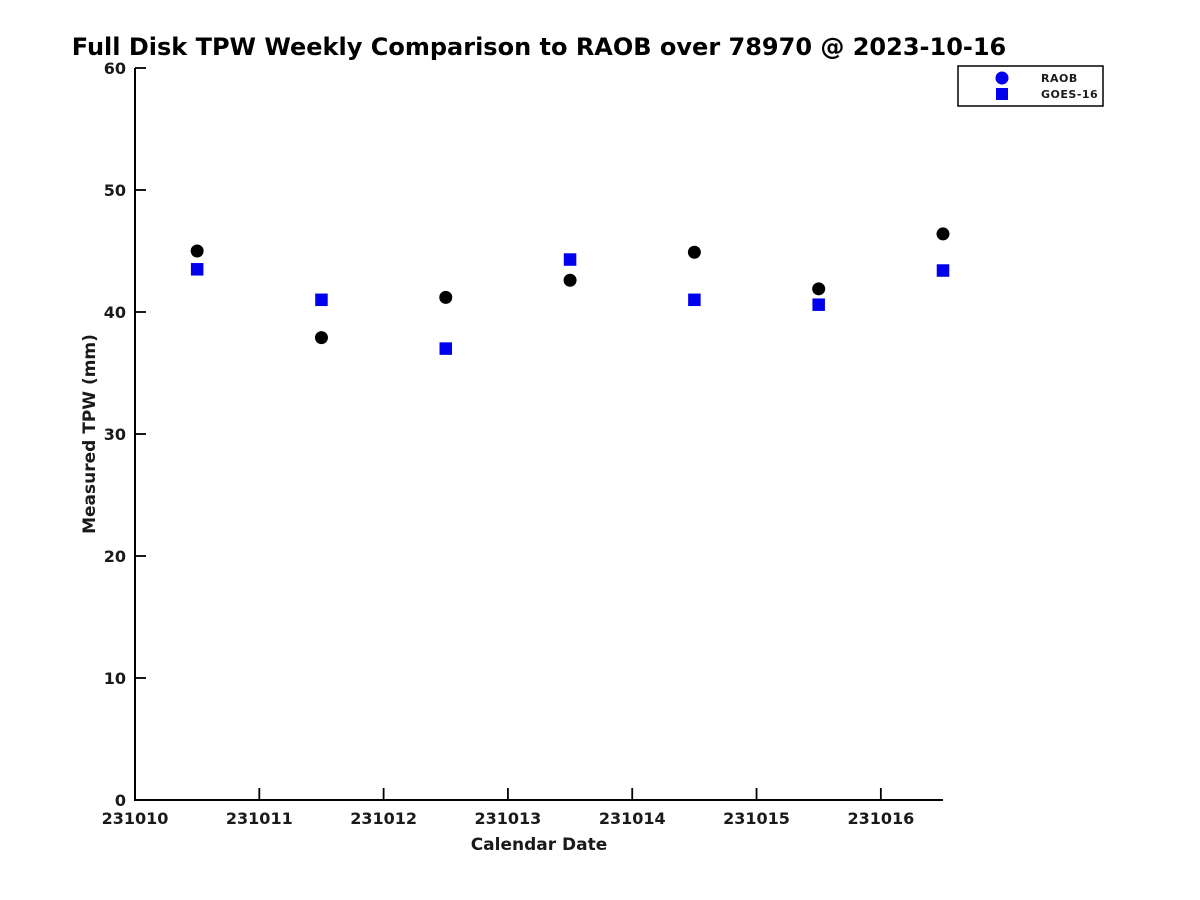 This screenshot has width=1200, height=900. Describe the element at coordinates (1069, 94) in the screenshot. I see `legend-goes16-label: GOES-16` at that location.